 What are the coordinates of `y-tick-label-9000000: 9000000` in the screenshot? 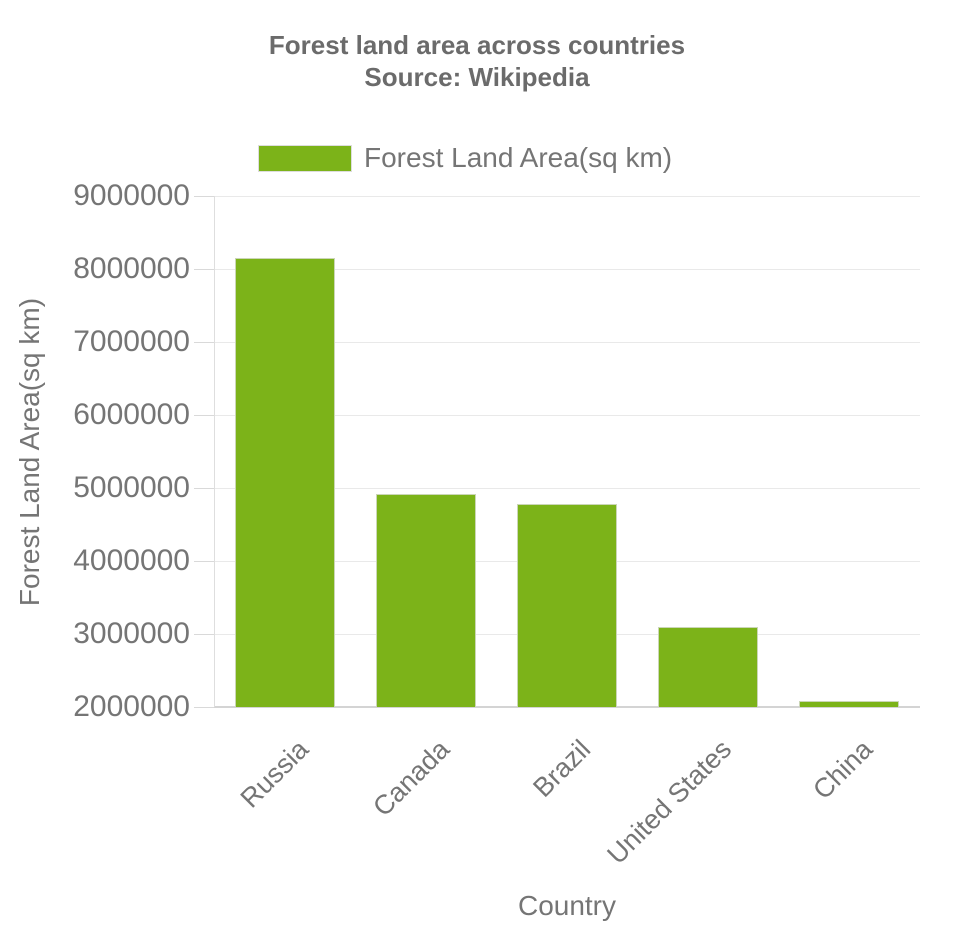 It's located at (131, 195).